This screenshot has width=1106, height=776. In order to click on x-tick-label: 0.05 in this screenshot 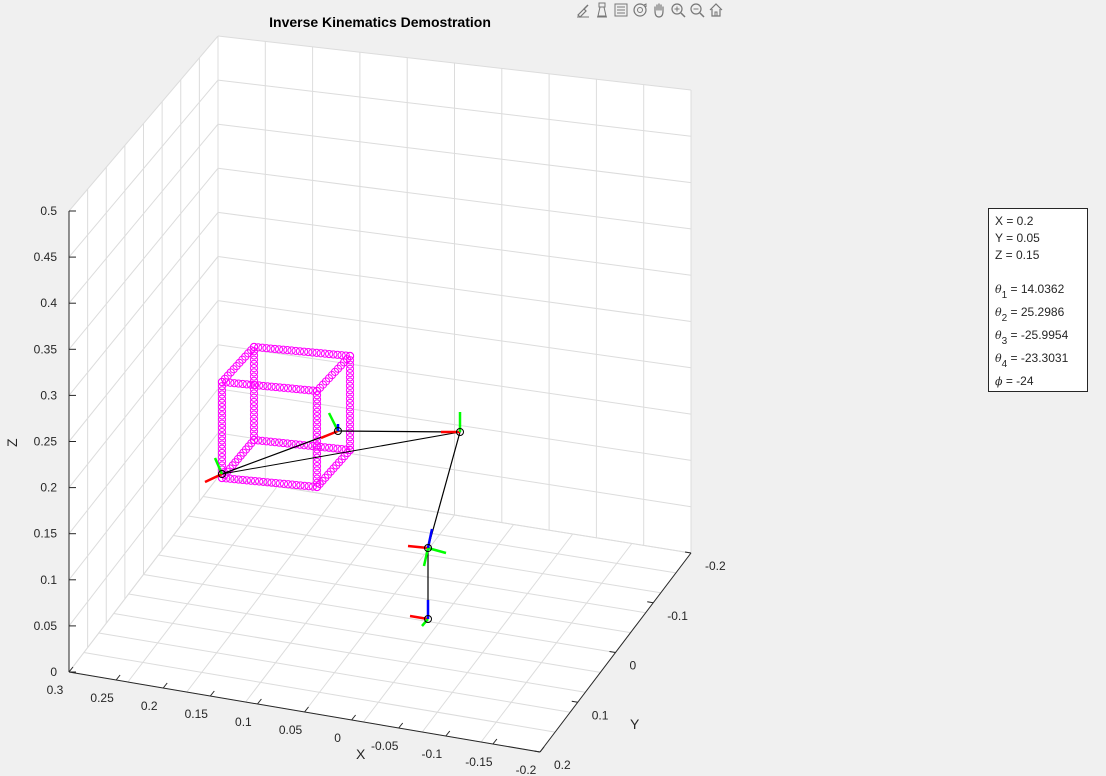, I will do `click(291, 730)`.